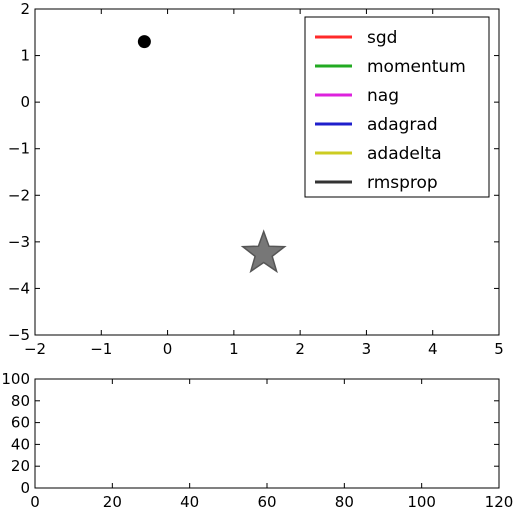  I want to click on legend-label: momentum, so click(416, 67).